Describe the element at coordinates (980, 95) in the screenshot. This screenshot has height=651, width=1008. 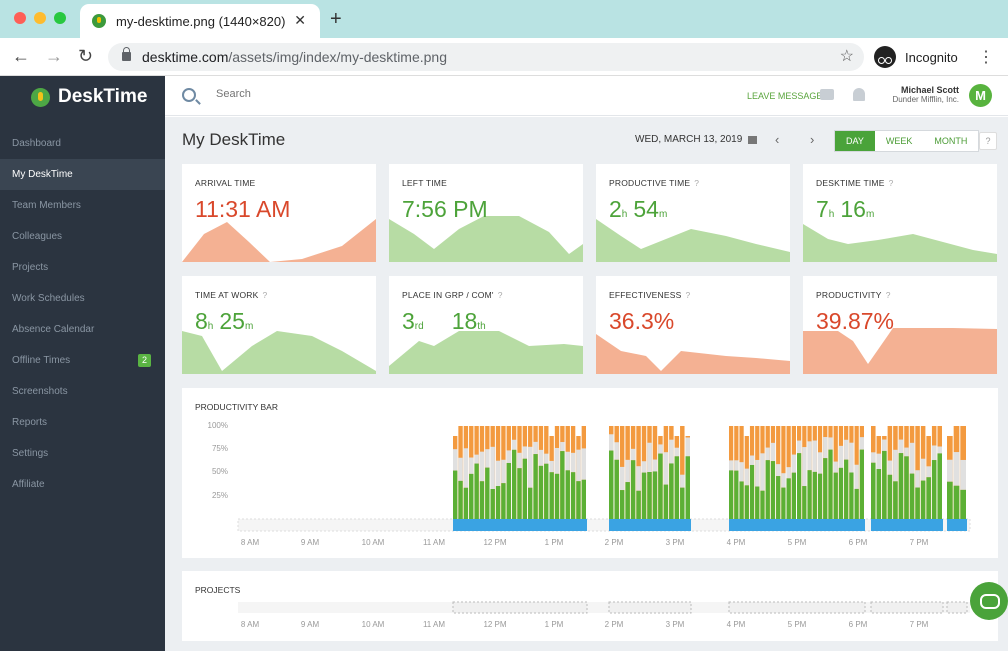
I see `avatar: M` at that location.